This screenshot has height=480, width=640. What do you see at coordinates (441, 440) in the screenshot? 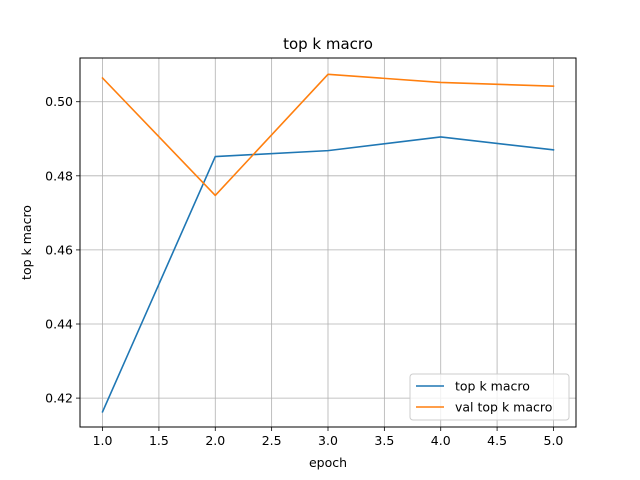
I see `x-tick-label: 4.0` at bounding box center [441, 440].